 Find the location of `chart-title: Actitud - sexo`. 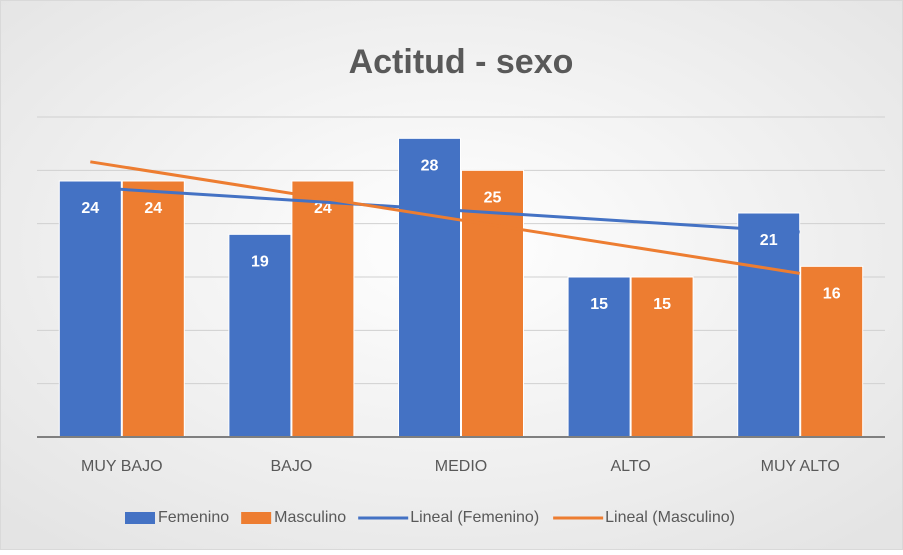

chart-title: Actitud - sexo is located at coordinates (461, 62).